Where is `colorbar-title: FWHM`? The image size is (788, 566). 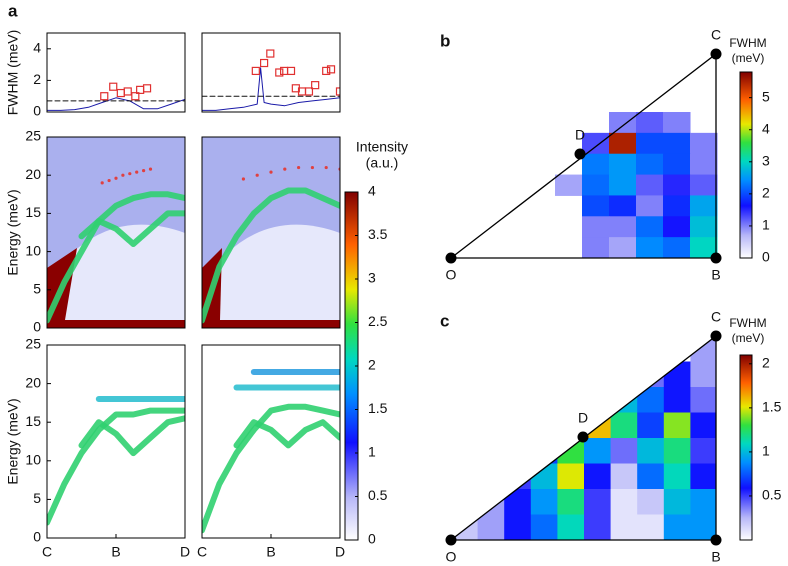
colorbar-title: FWHM is located at coordinates (747, 323).